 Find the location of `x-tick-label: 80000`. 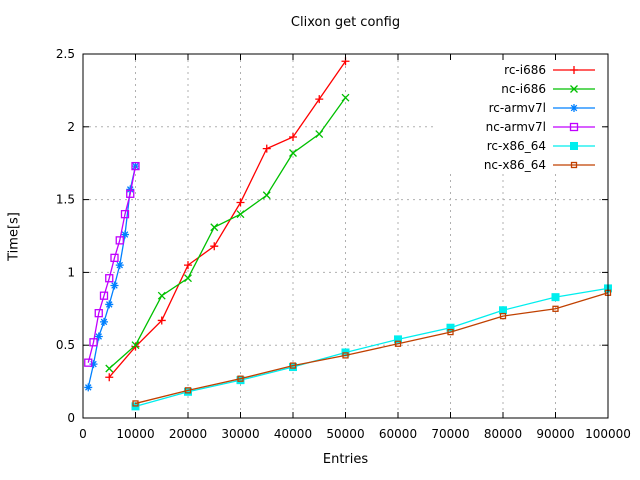

x-tick-label: 80000 is located at coordinates (503, 434).